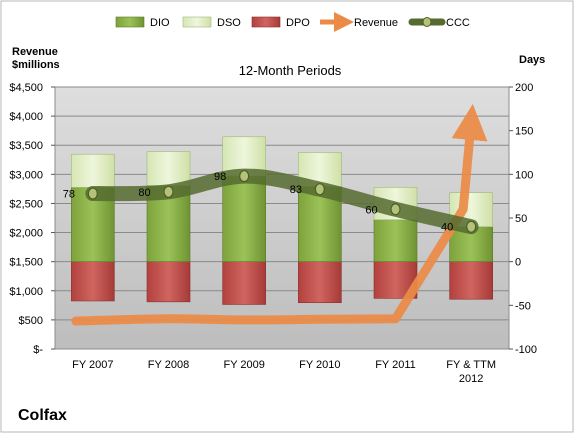  Describe the element at coordinates (518, 263) in the screenshot. I see `y-right-tick-label: 0` at that location.